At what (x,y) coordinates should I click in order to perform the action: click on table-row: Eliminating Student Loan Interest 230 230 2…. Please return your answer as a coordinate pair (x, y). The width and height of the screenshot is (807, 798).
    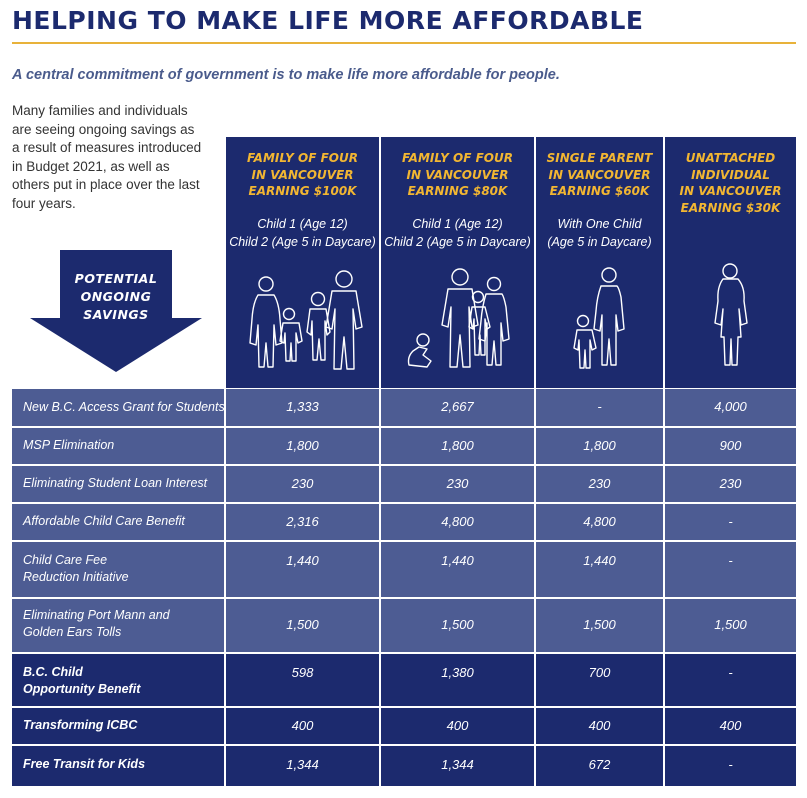
    Looking at the image, I should click on (404, 484).